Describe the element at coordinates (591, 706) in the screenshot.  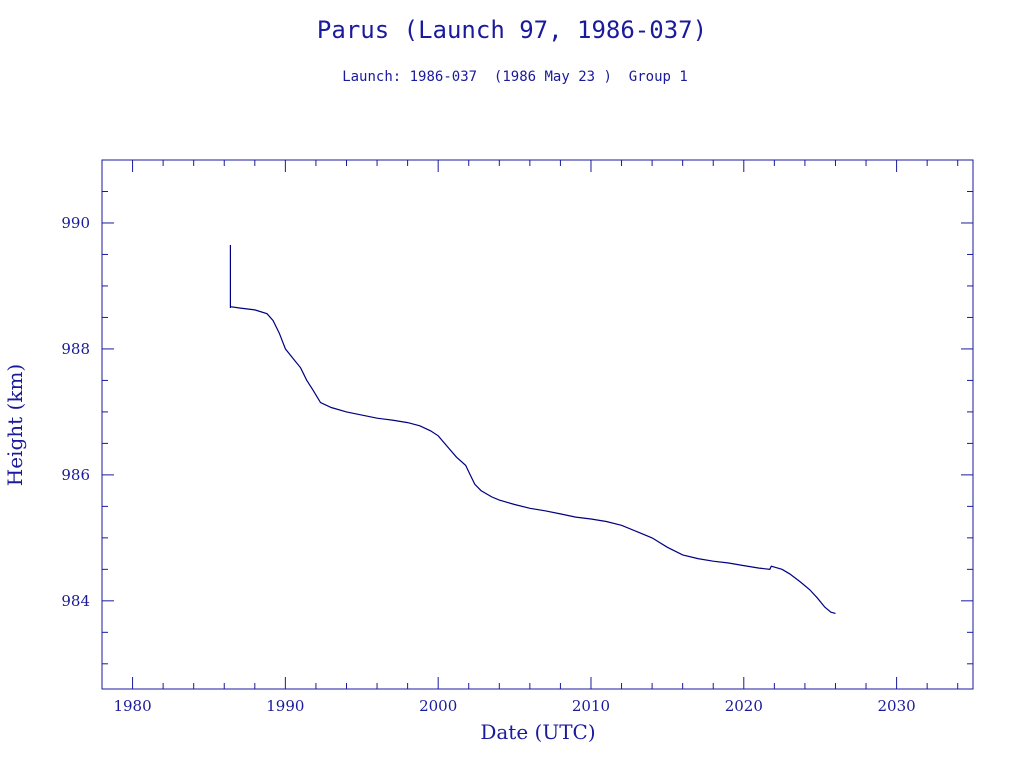
I see `x-tick-label: 2010` at that location.